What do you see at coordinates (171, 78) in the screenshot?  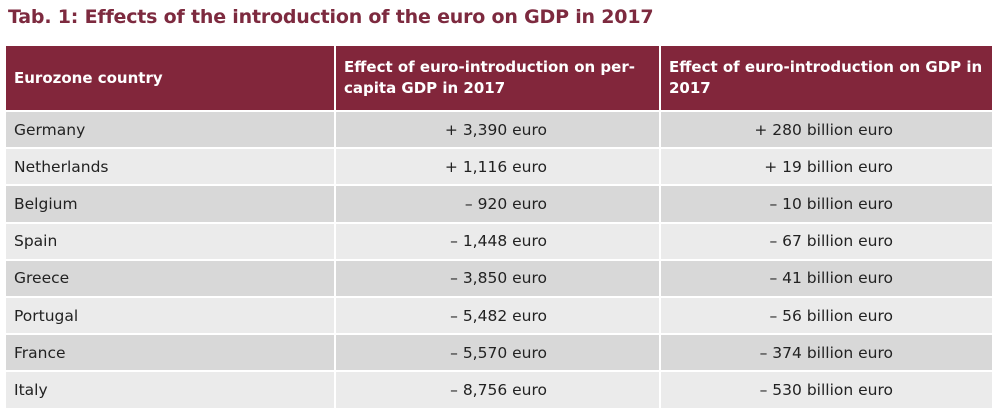 I see `header-country: Eurozone country` at bounding box center [171, 78].